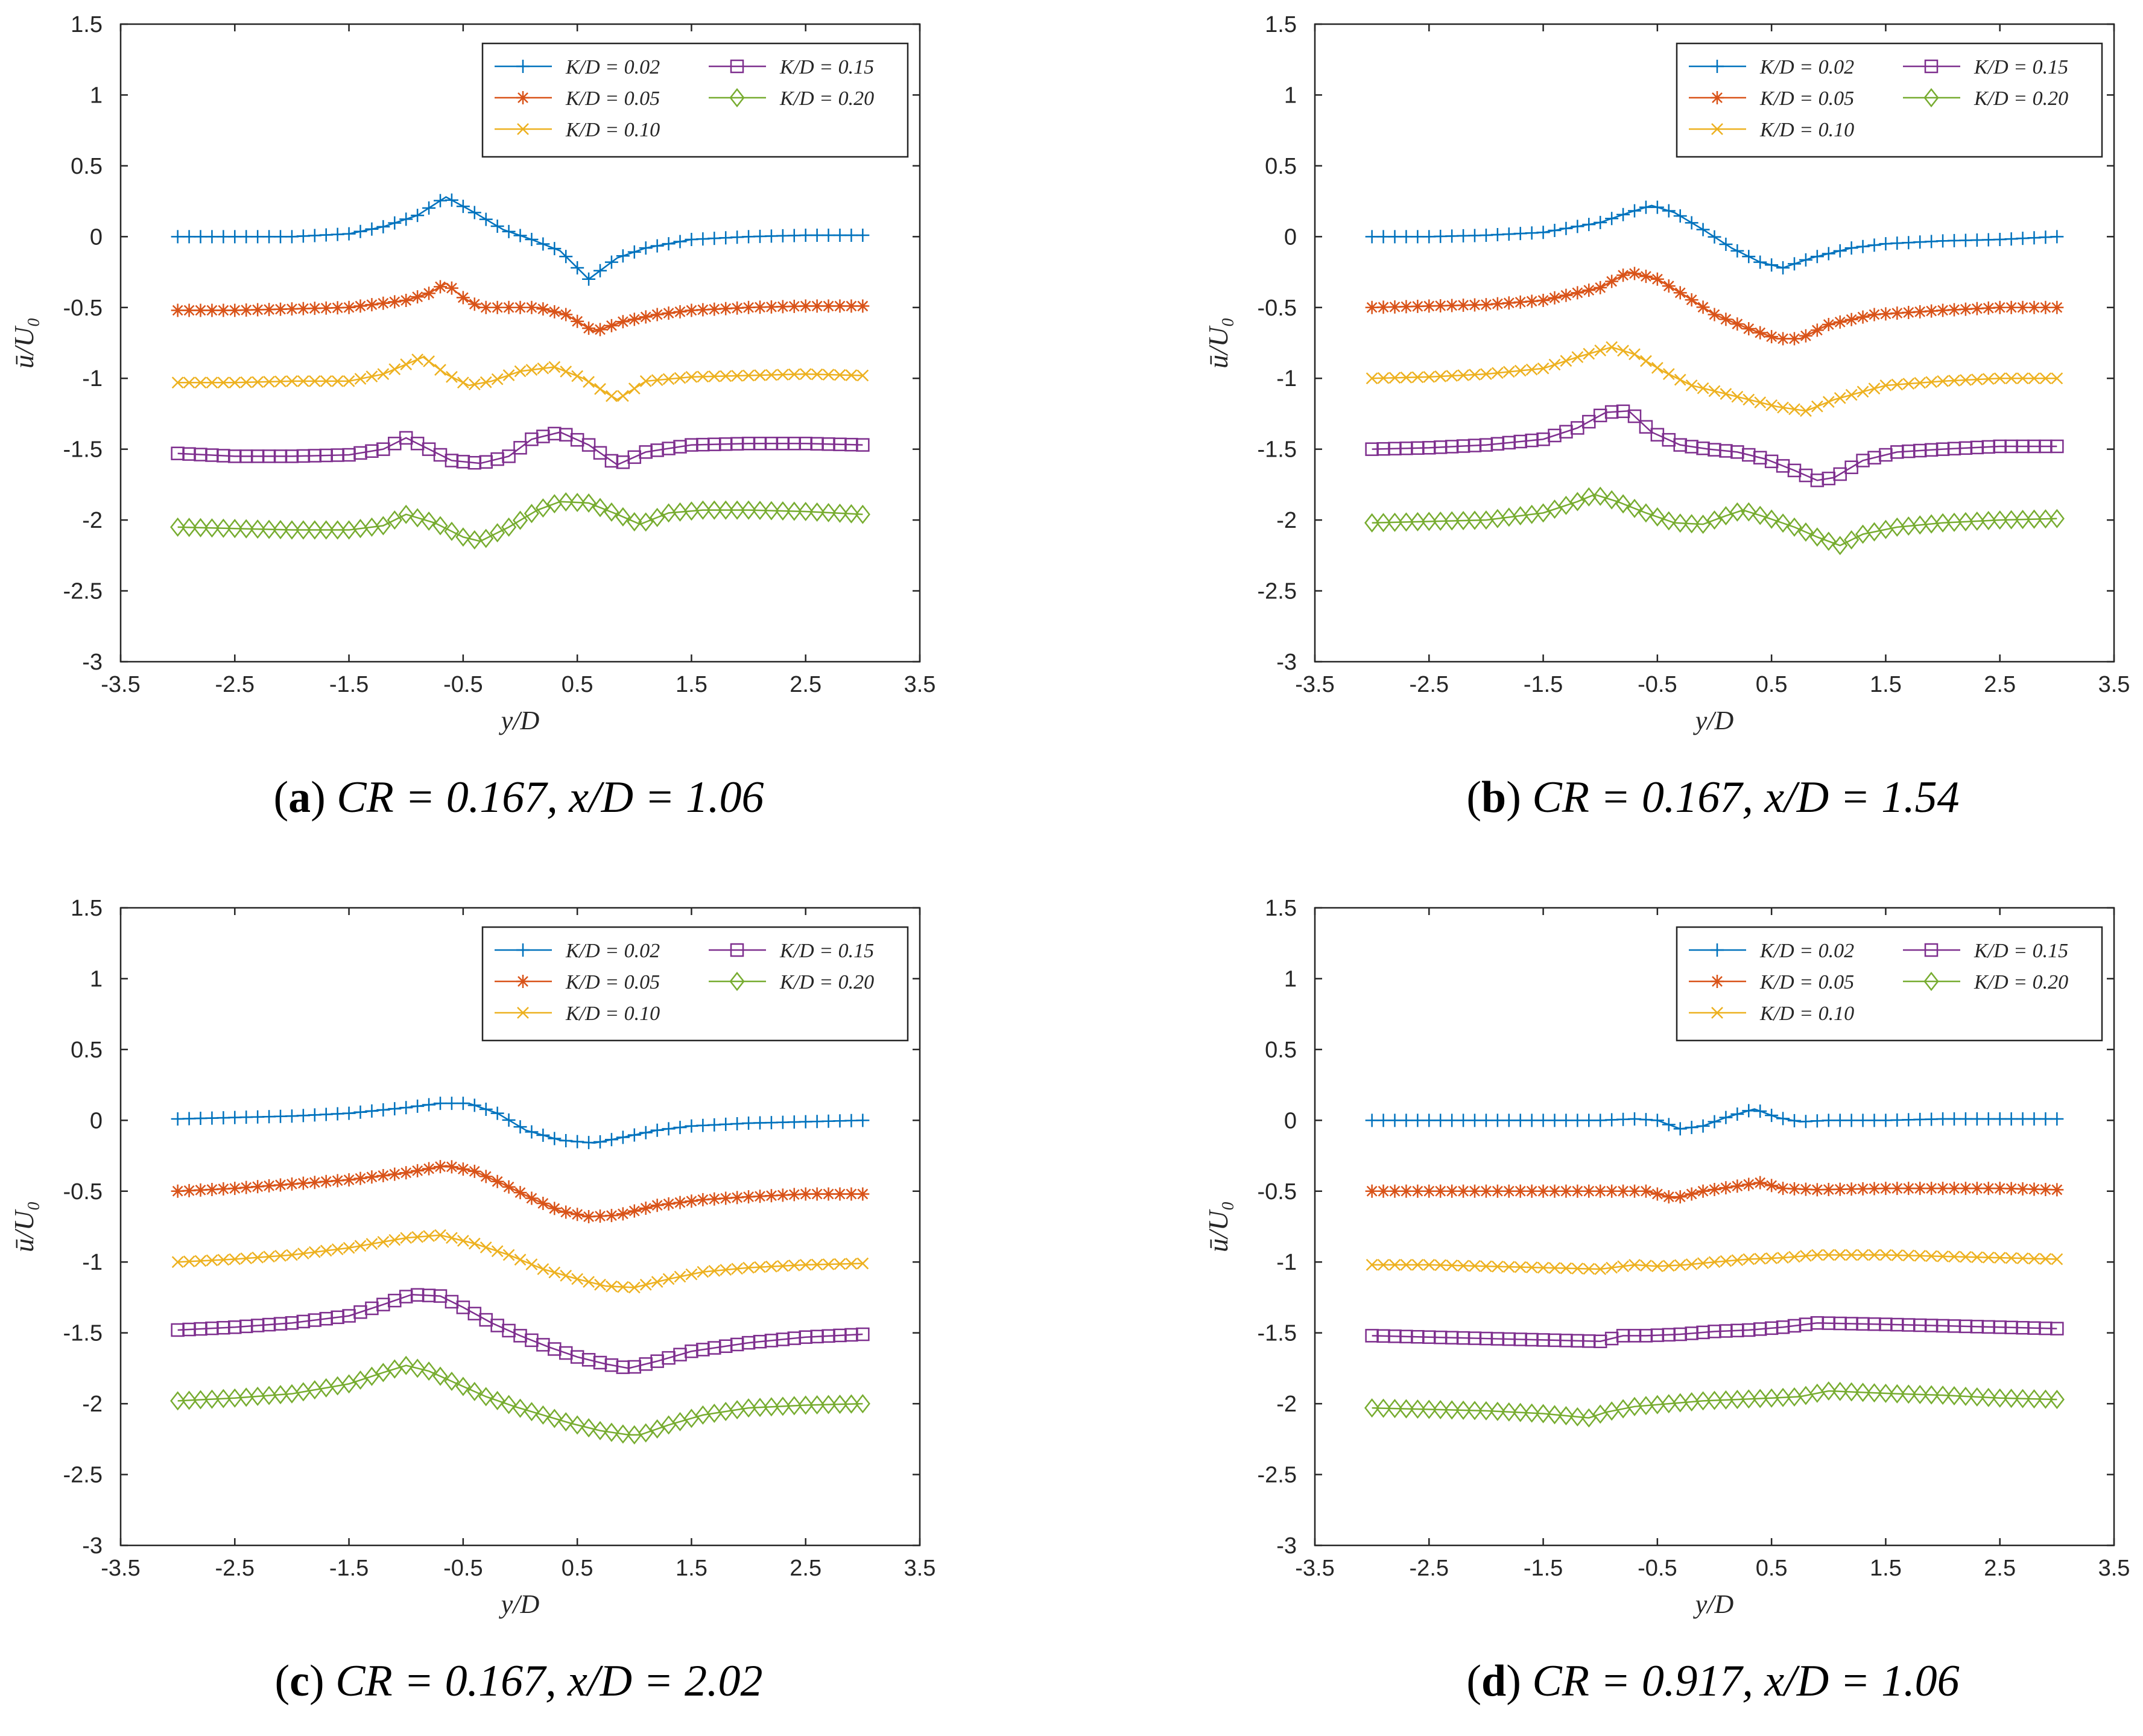 The width and height of the screenshot is (2143, 1736). Describe the element at coordinates (1277, 1192) in the screenshot. I see `y-tick-label: -0.5` at that location.